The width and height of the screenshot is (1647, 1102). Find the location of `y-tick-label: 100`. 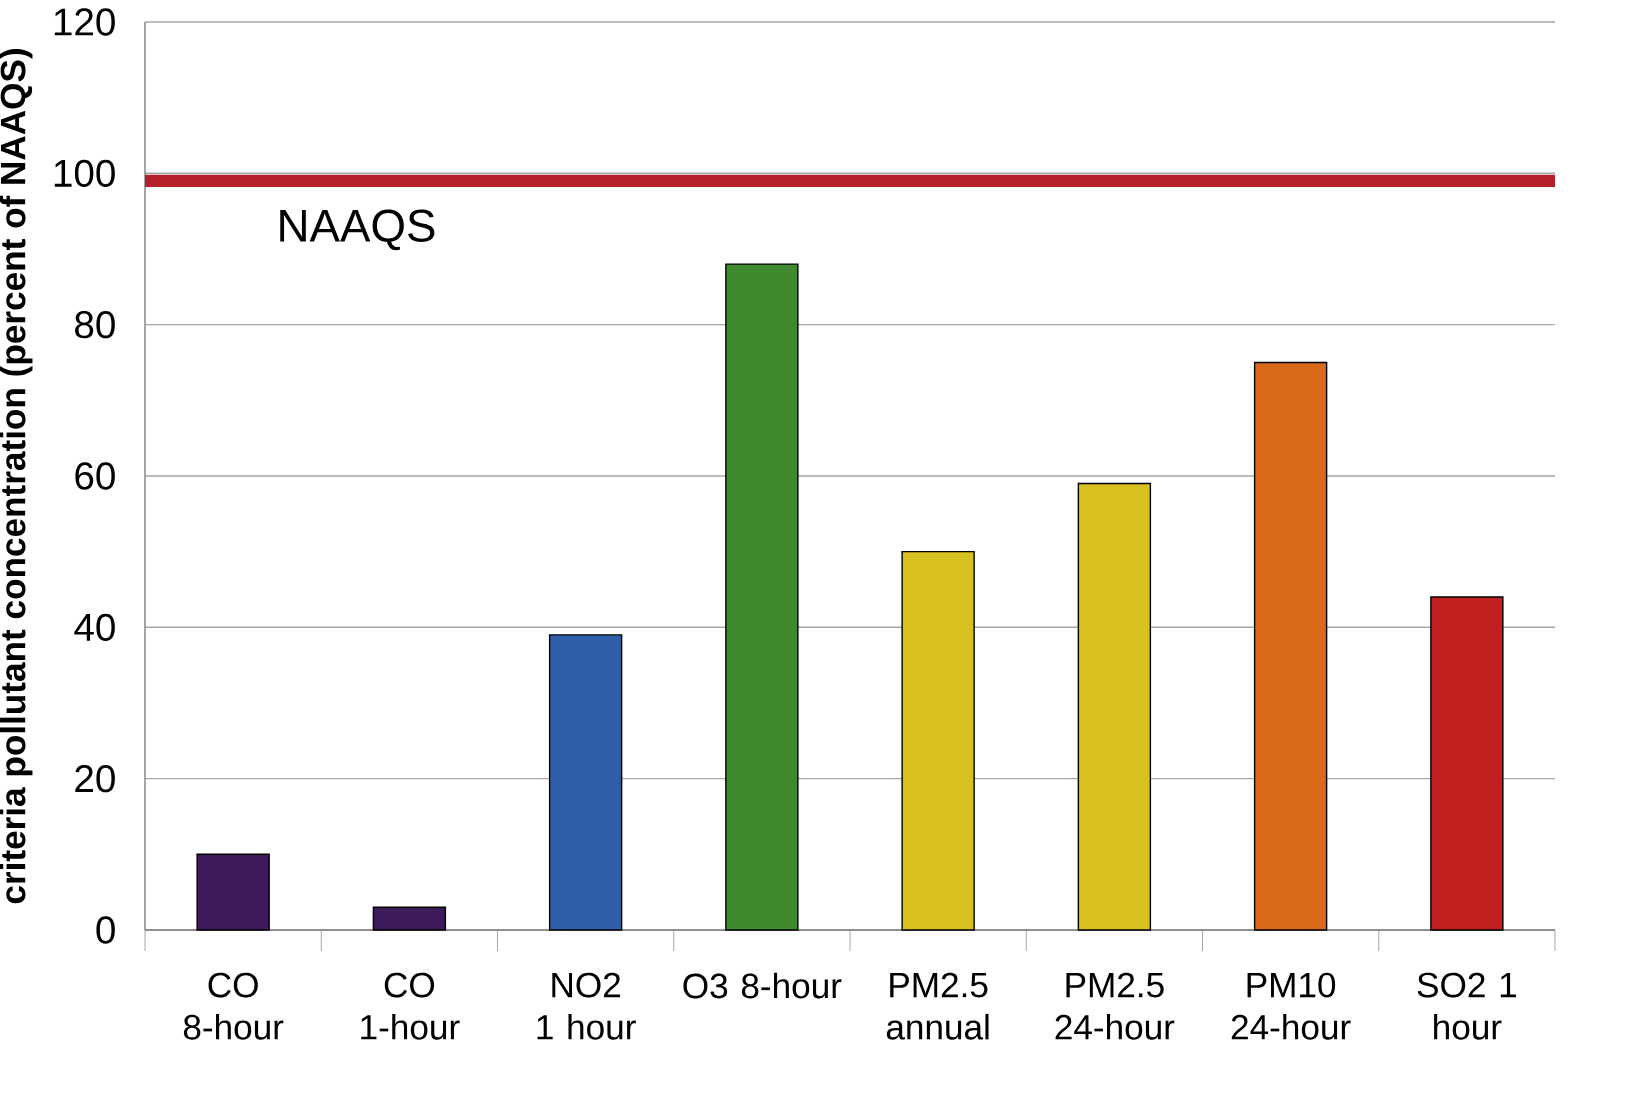

y-tick-label: 100 is located at coordinates (84, 173).